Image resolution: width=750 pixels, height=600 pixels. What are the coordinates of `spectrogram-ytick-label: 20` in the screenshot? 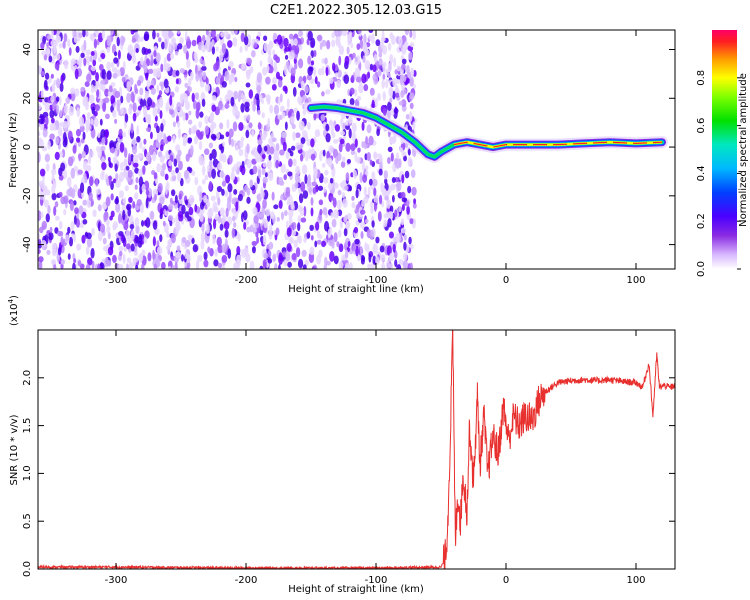 It's located at (27, 98).